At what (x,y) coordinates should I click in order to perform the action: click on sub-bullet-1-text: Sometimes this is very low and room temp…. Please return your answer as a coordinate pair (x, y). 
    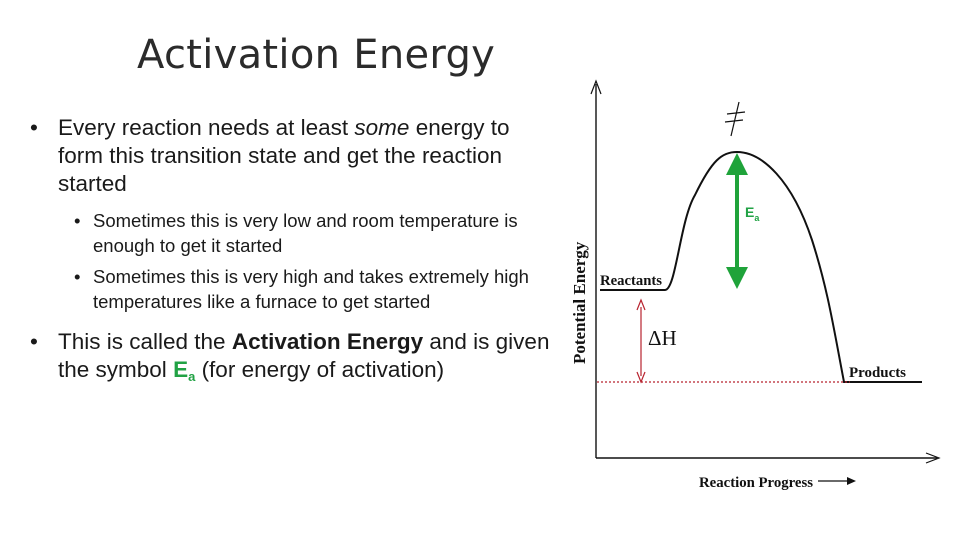
    Looking at the image, I should click on (305, 233).